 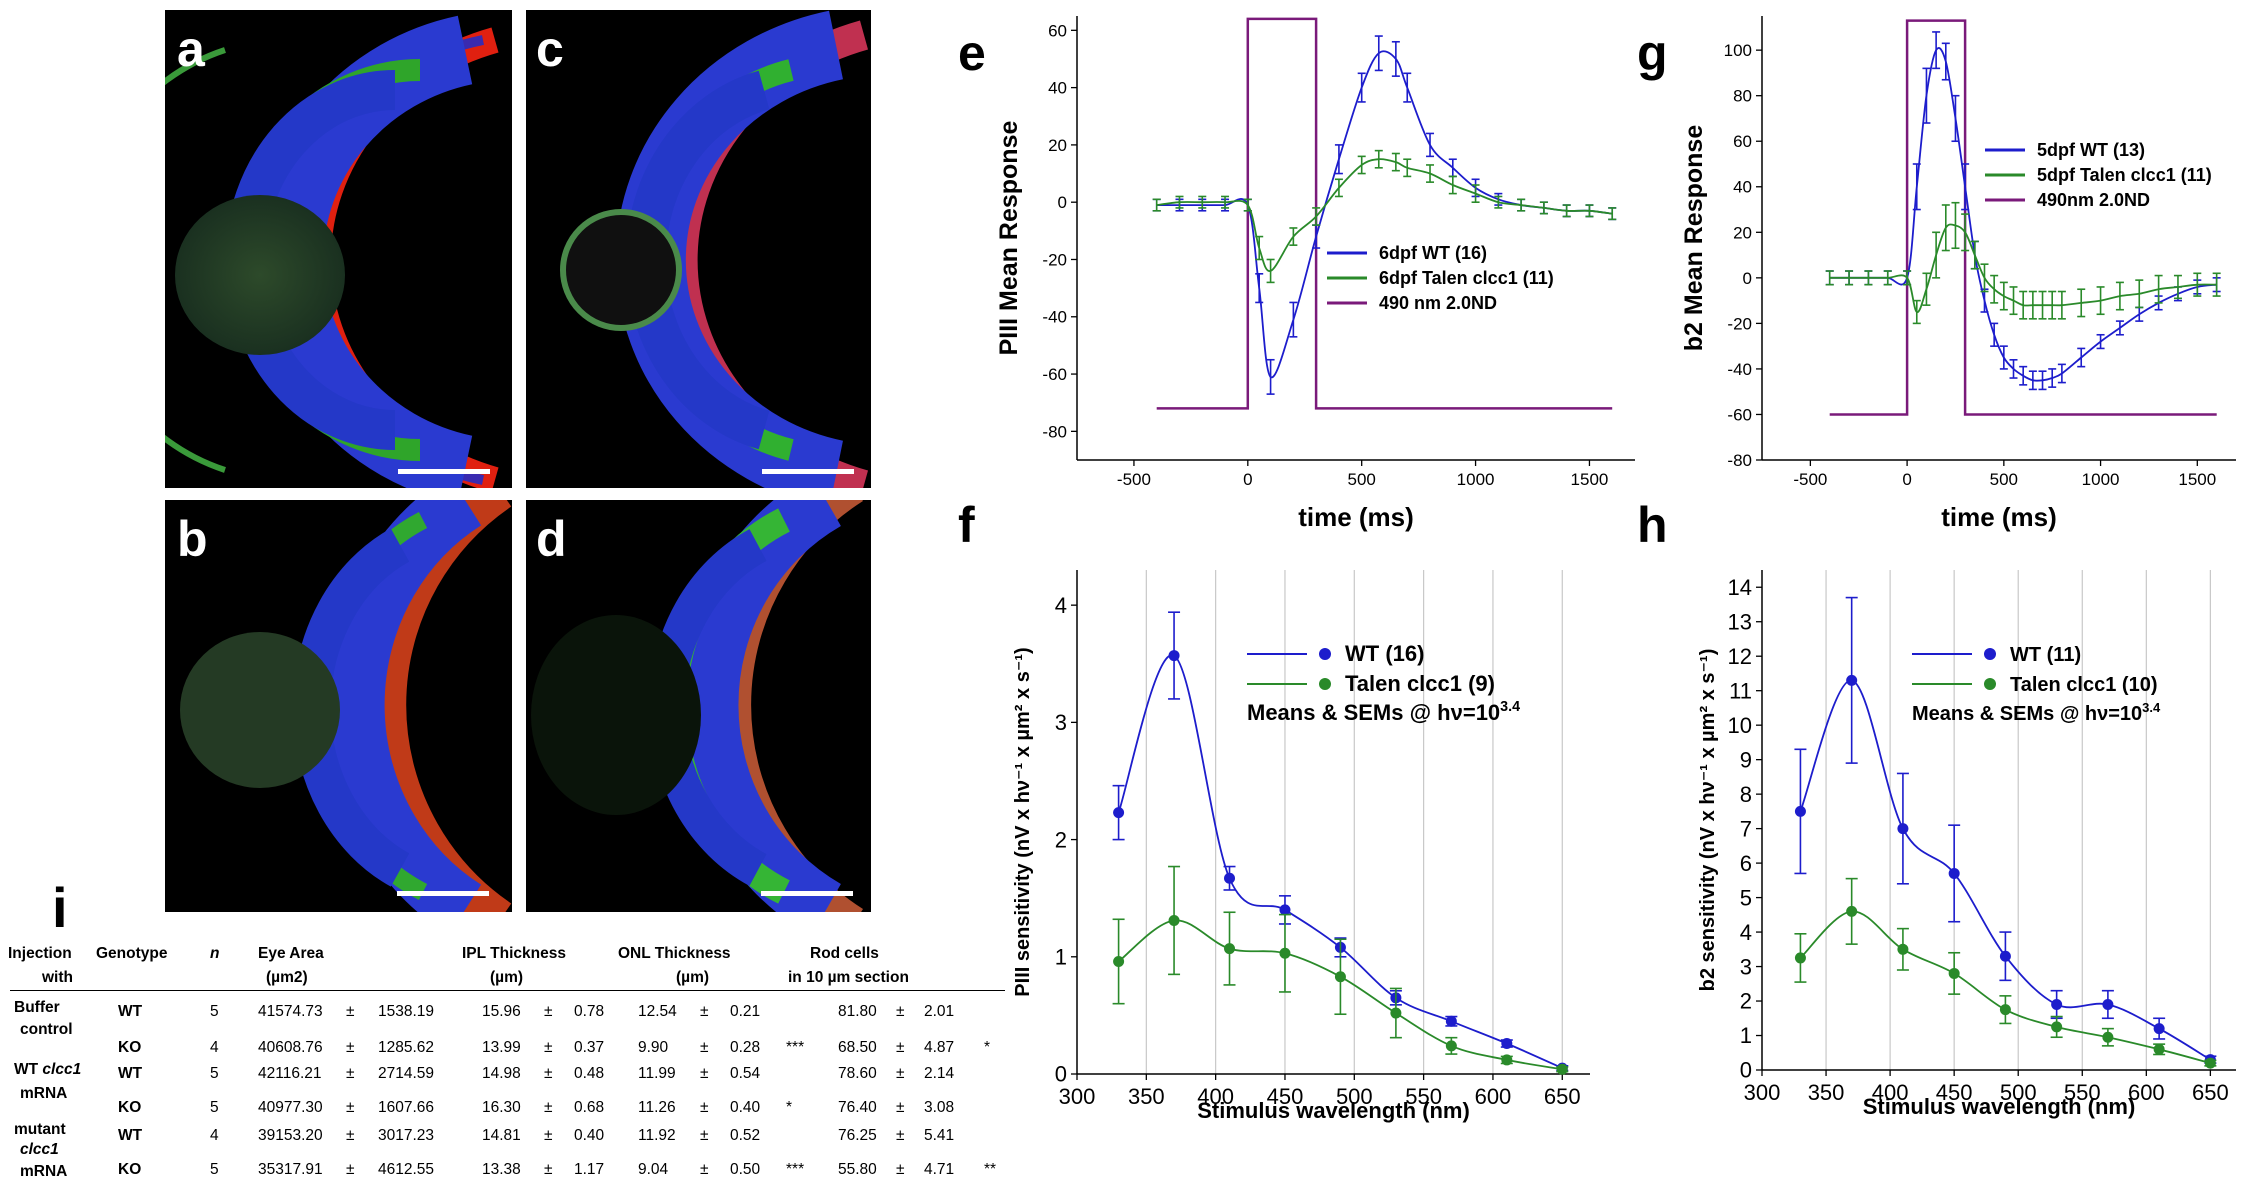 What do you see at coordinates (406, 1047) in the screenshot?
I see `table-cell-eye-area-sd: 1285.62` at bounding box center [406, 1047].